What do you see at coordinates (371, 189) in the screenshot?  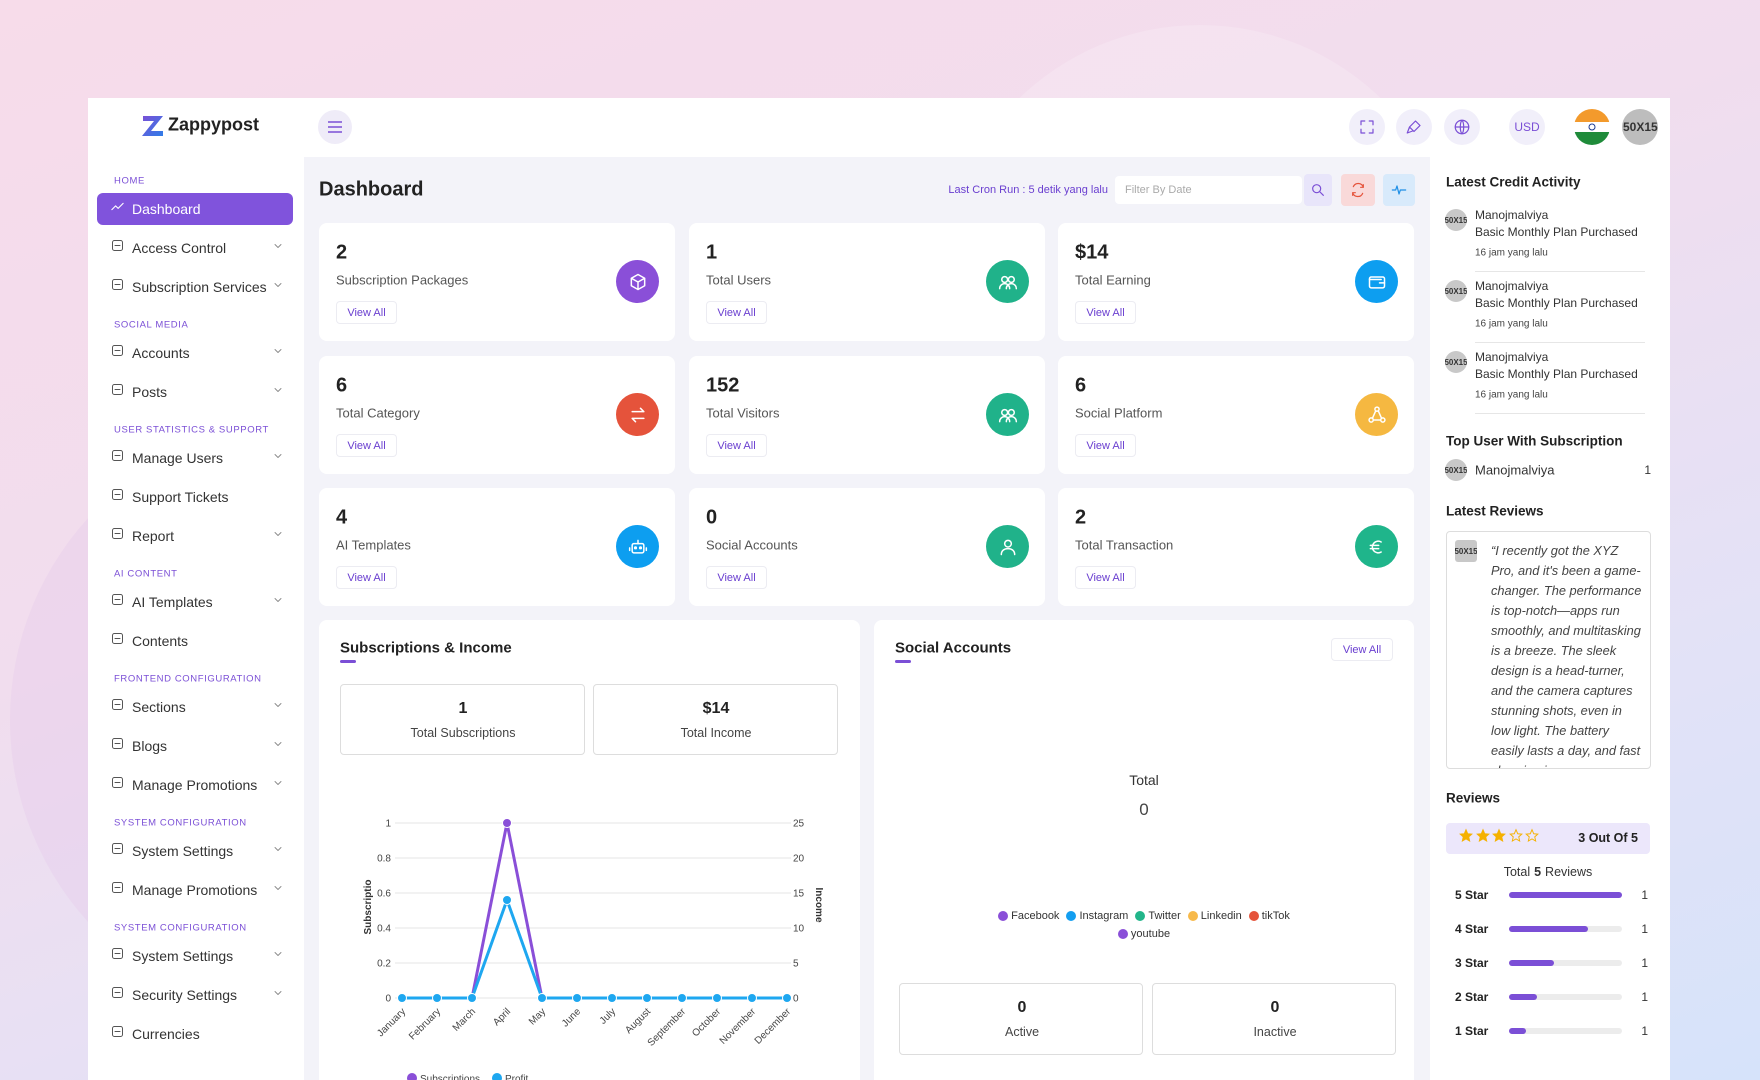 I see `page-title: Dashboard` at bounding box center [371, 189].